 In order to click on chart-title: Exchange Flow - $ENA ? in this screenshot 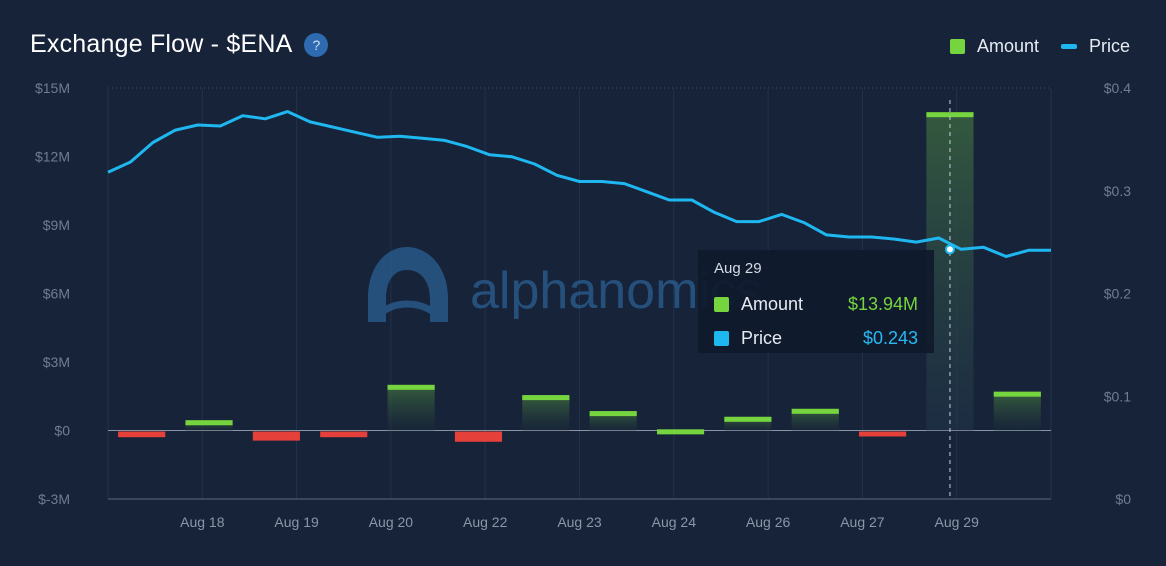, I will do `click(179, 44)`.